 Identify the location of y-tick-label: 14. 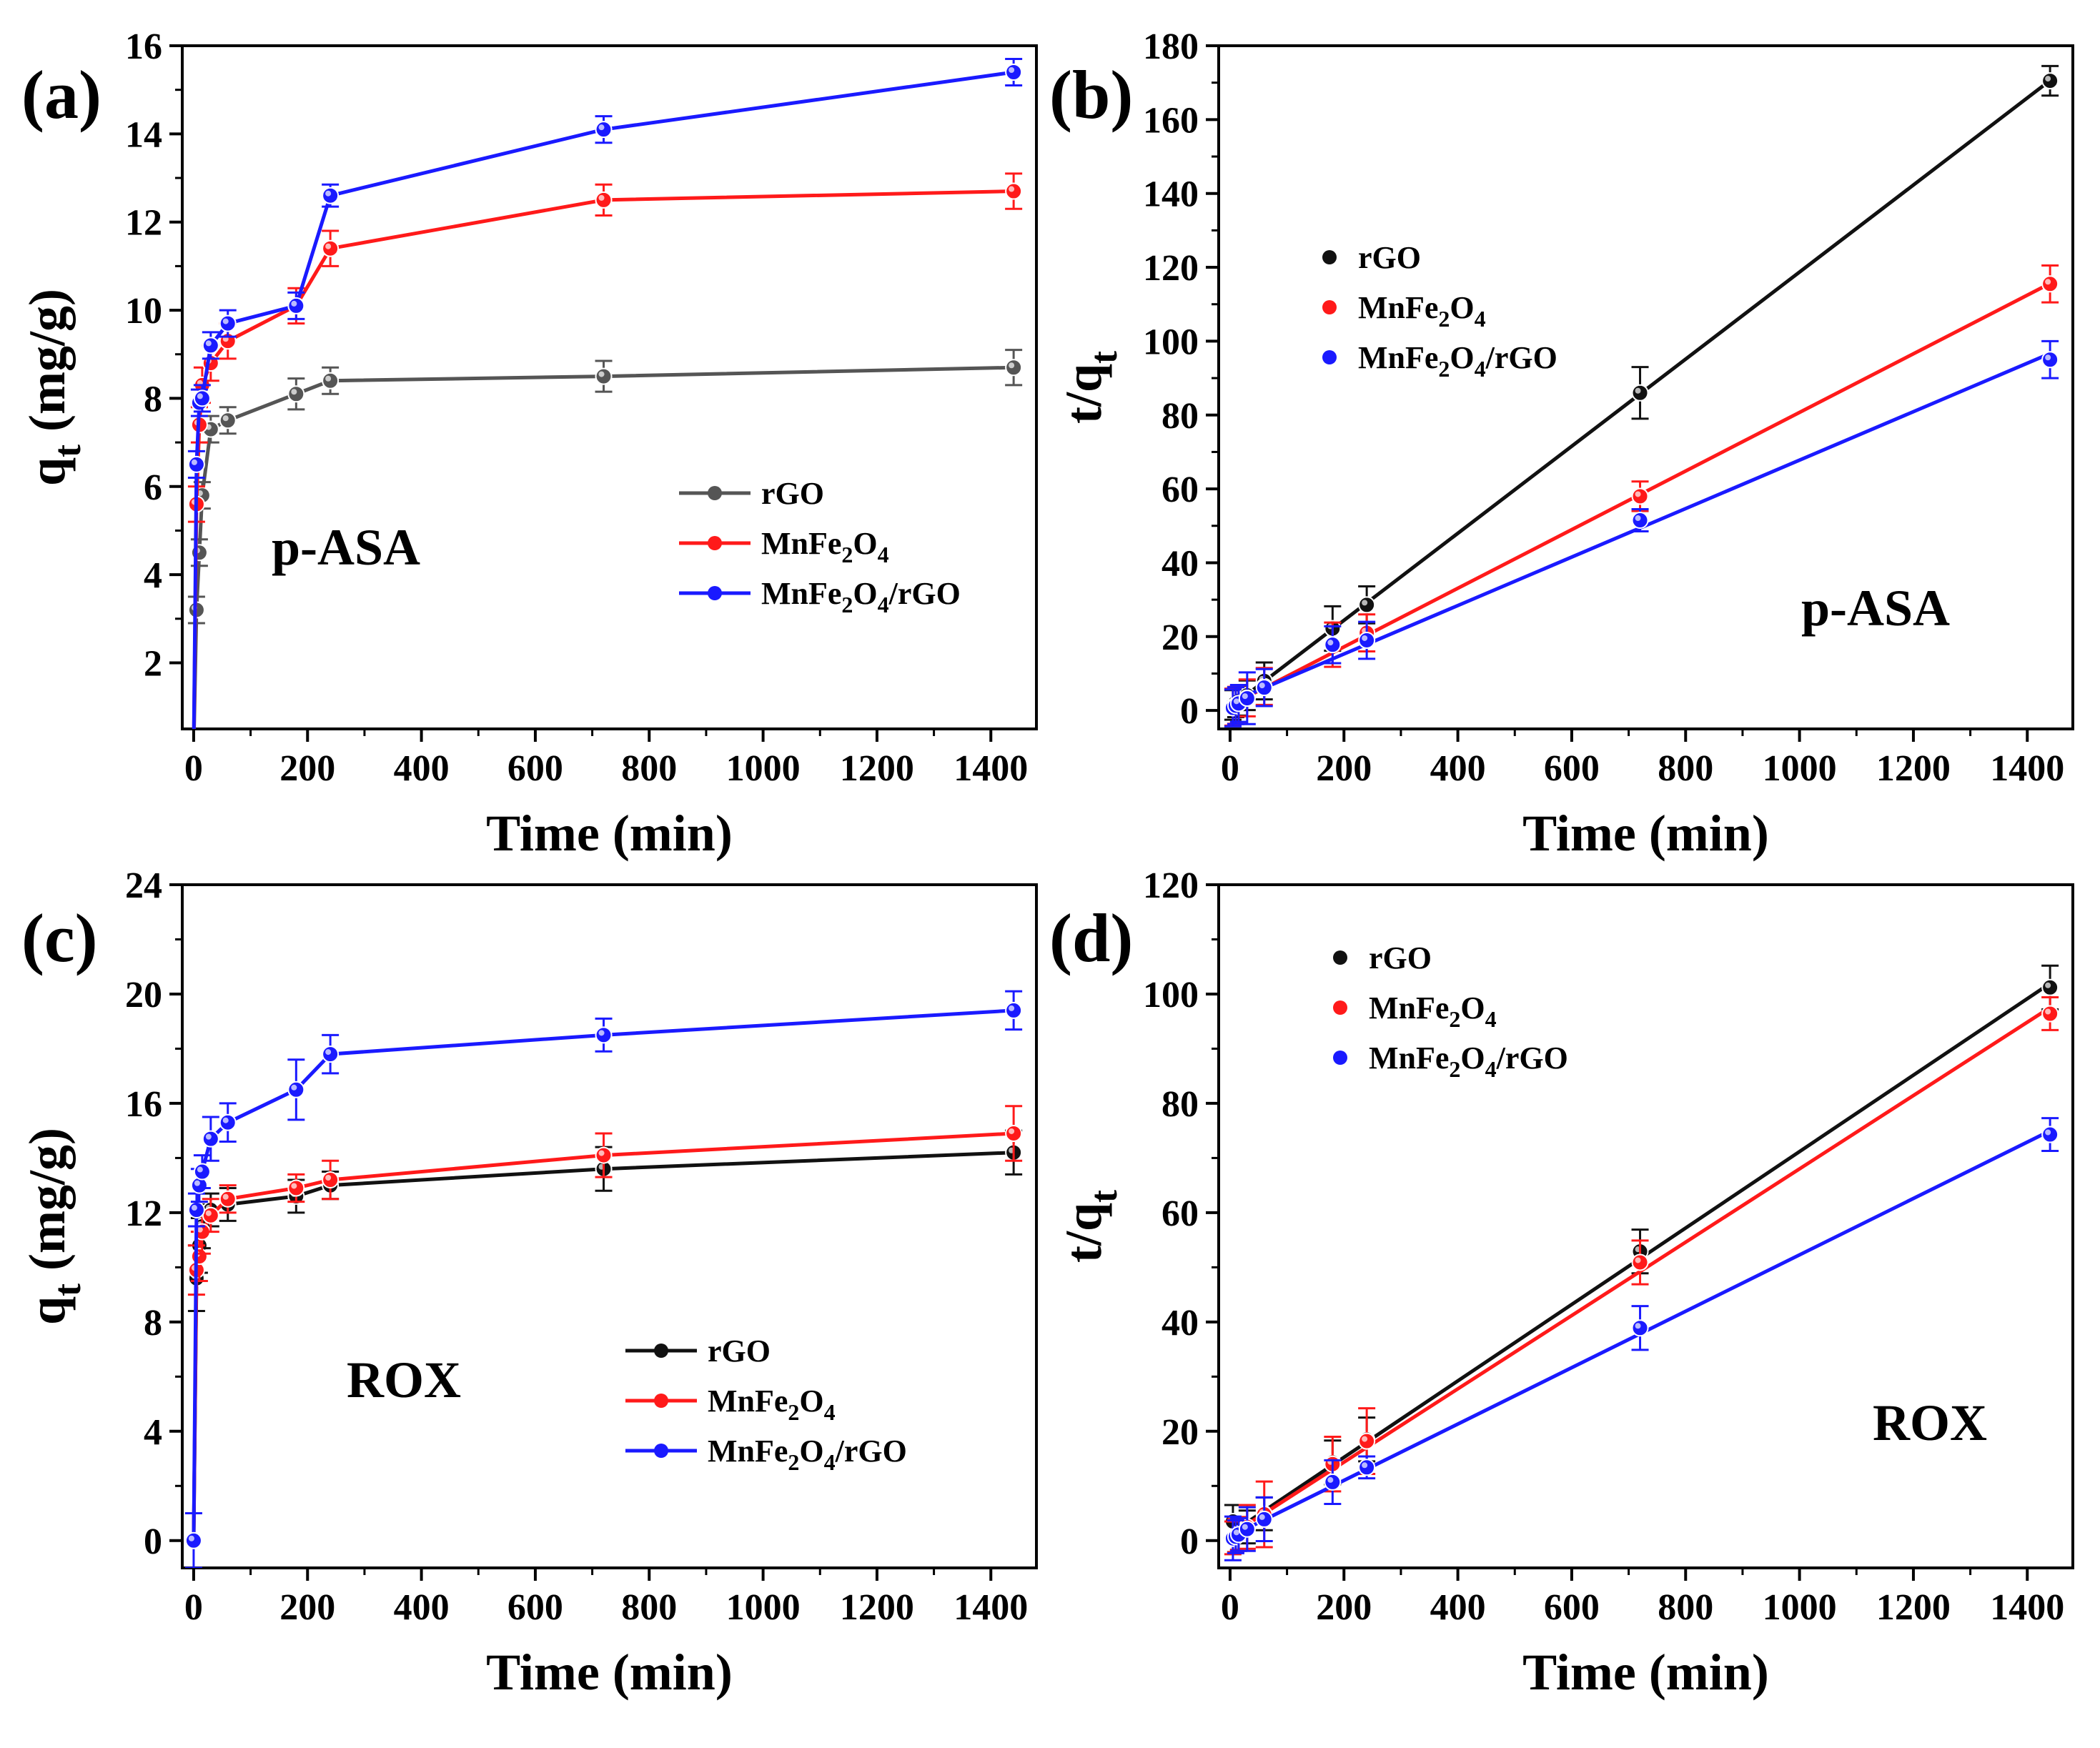
(143, 134).